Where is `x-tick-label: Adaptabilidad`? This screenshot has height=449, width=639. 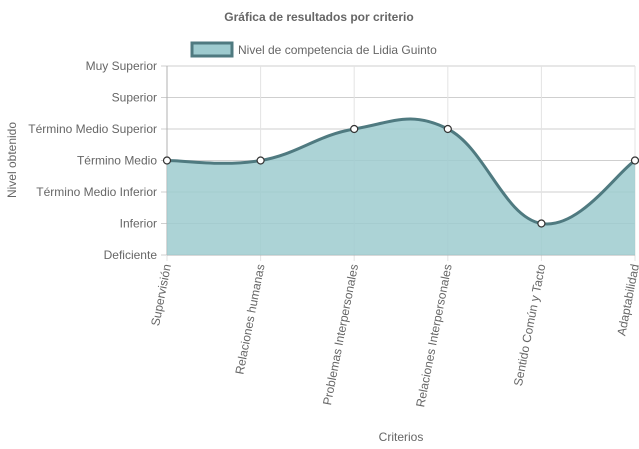 x-tick-label: Adaptabilidad is located at coordinates (626, 300).